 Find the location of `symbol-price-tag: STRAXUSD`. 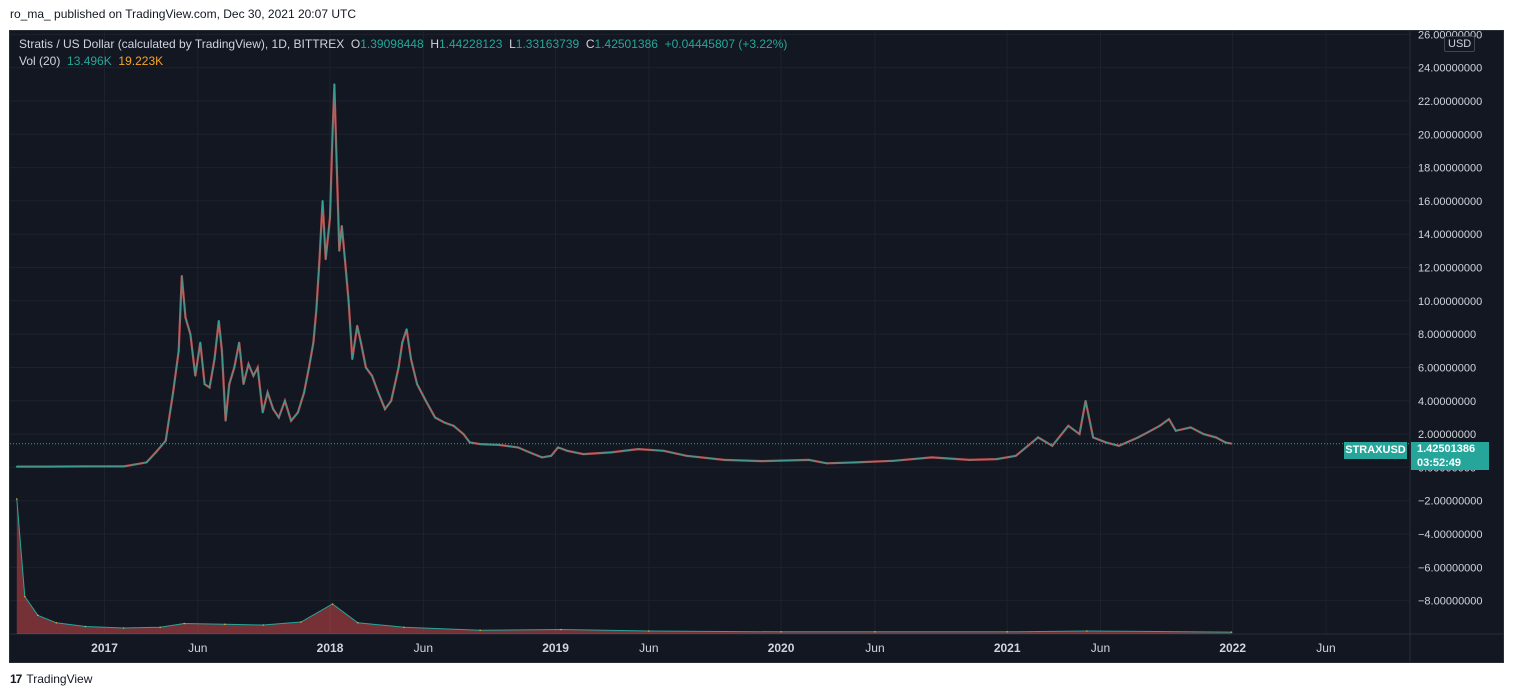

symbol-price-tag: STRAXUSD is located at coordinates (1375, 450).